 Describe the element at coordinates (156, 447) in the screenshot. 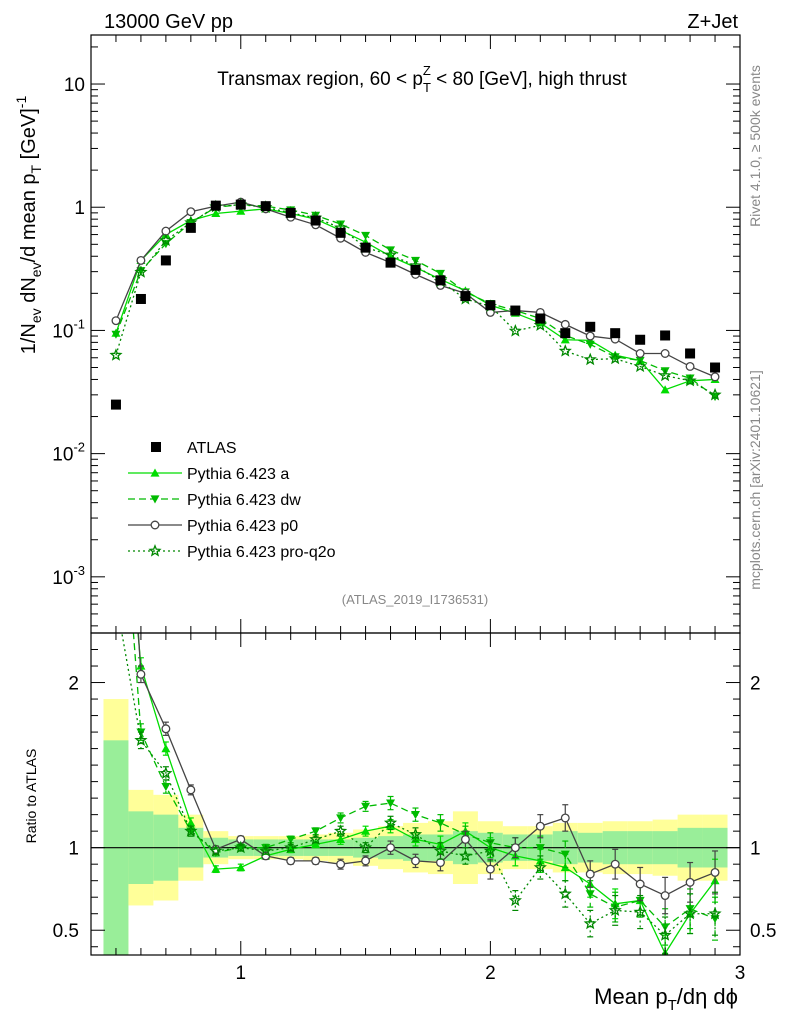

I see `legend-marker-data` at that location.